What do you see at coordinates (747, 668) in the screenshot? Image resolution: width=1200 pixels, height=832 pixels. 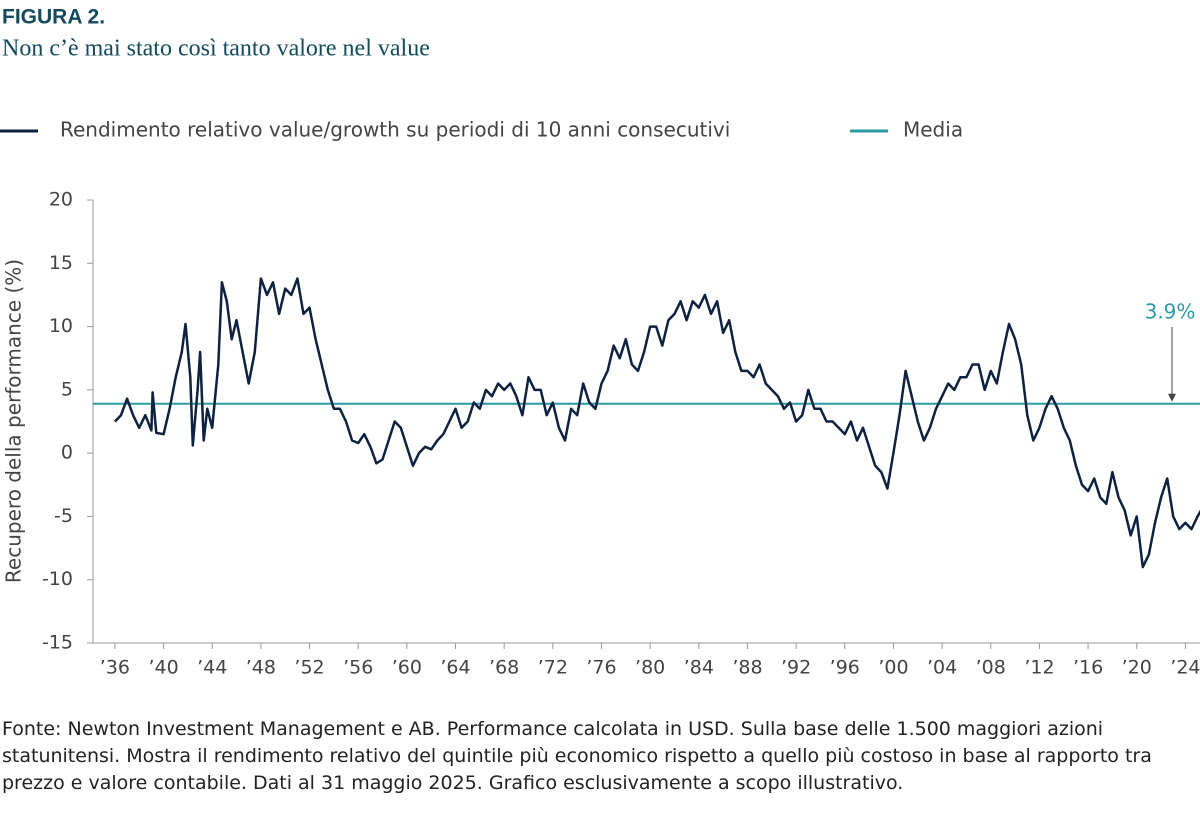 I see `x-tick-label: ’88` at bounding box center [747, 668].